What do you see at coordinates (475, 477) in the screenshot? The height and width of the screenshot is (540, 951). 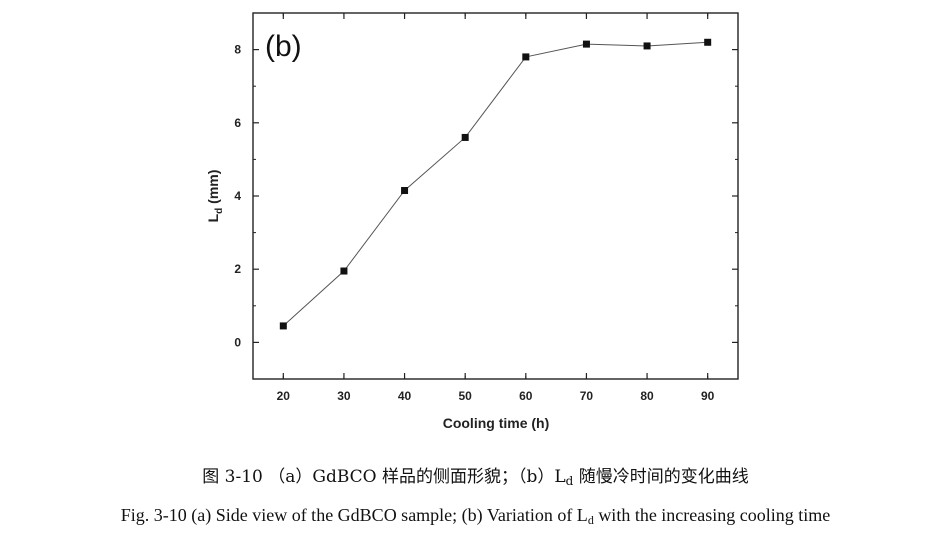 I see `figure-caption-chinese: 图 3-10 （a）GdBCO 样品的侧面形貌；（b）Ld 随慢冷时间的变化曲线` at bounding box center [475, 477].